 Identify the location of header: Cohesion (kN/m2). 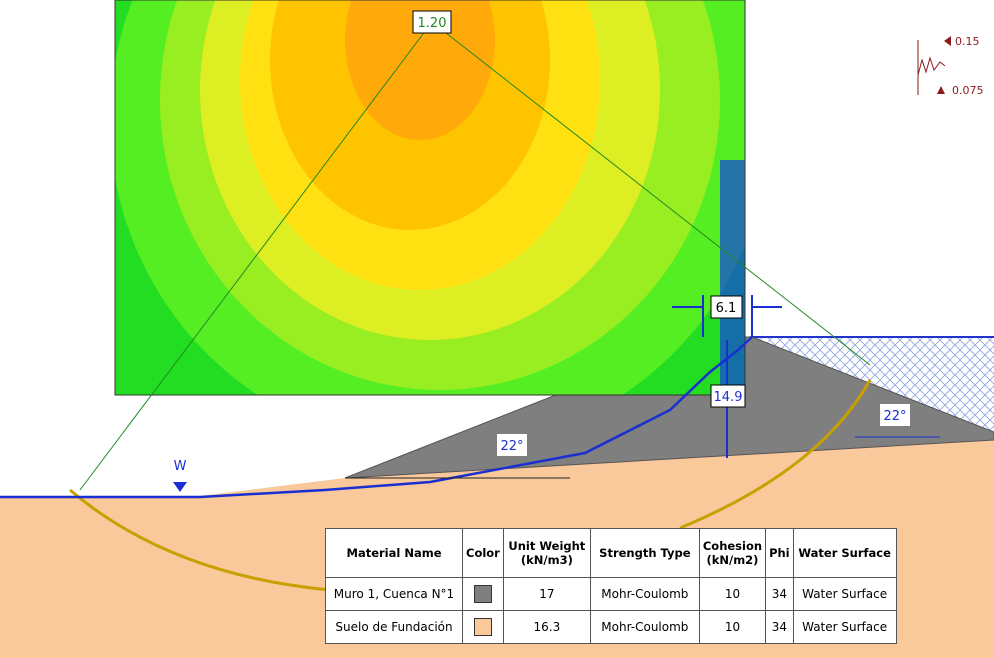
(732, 553).